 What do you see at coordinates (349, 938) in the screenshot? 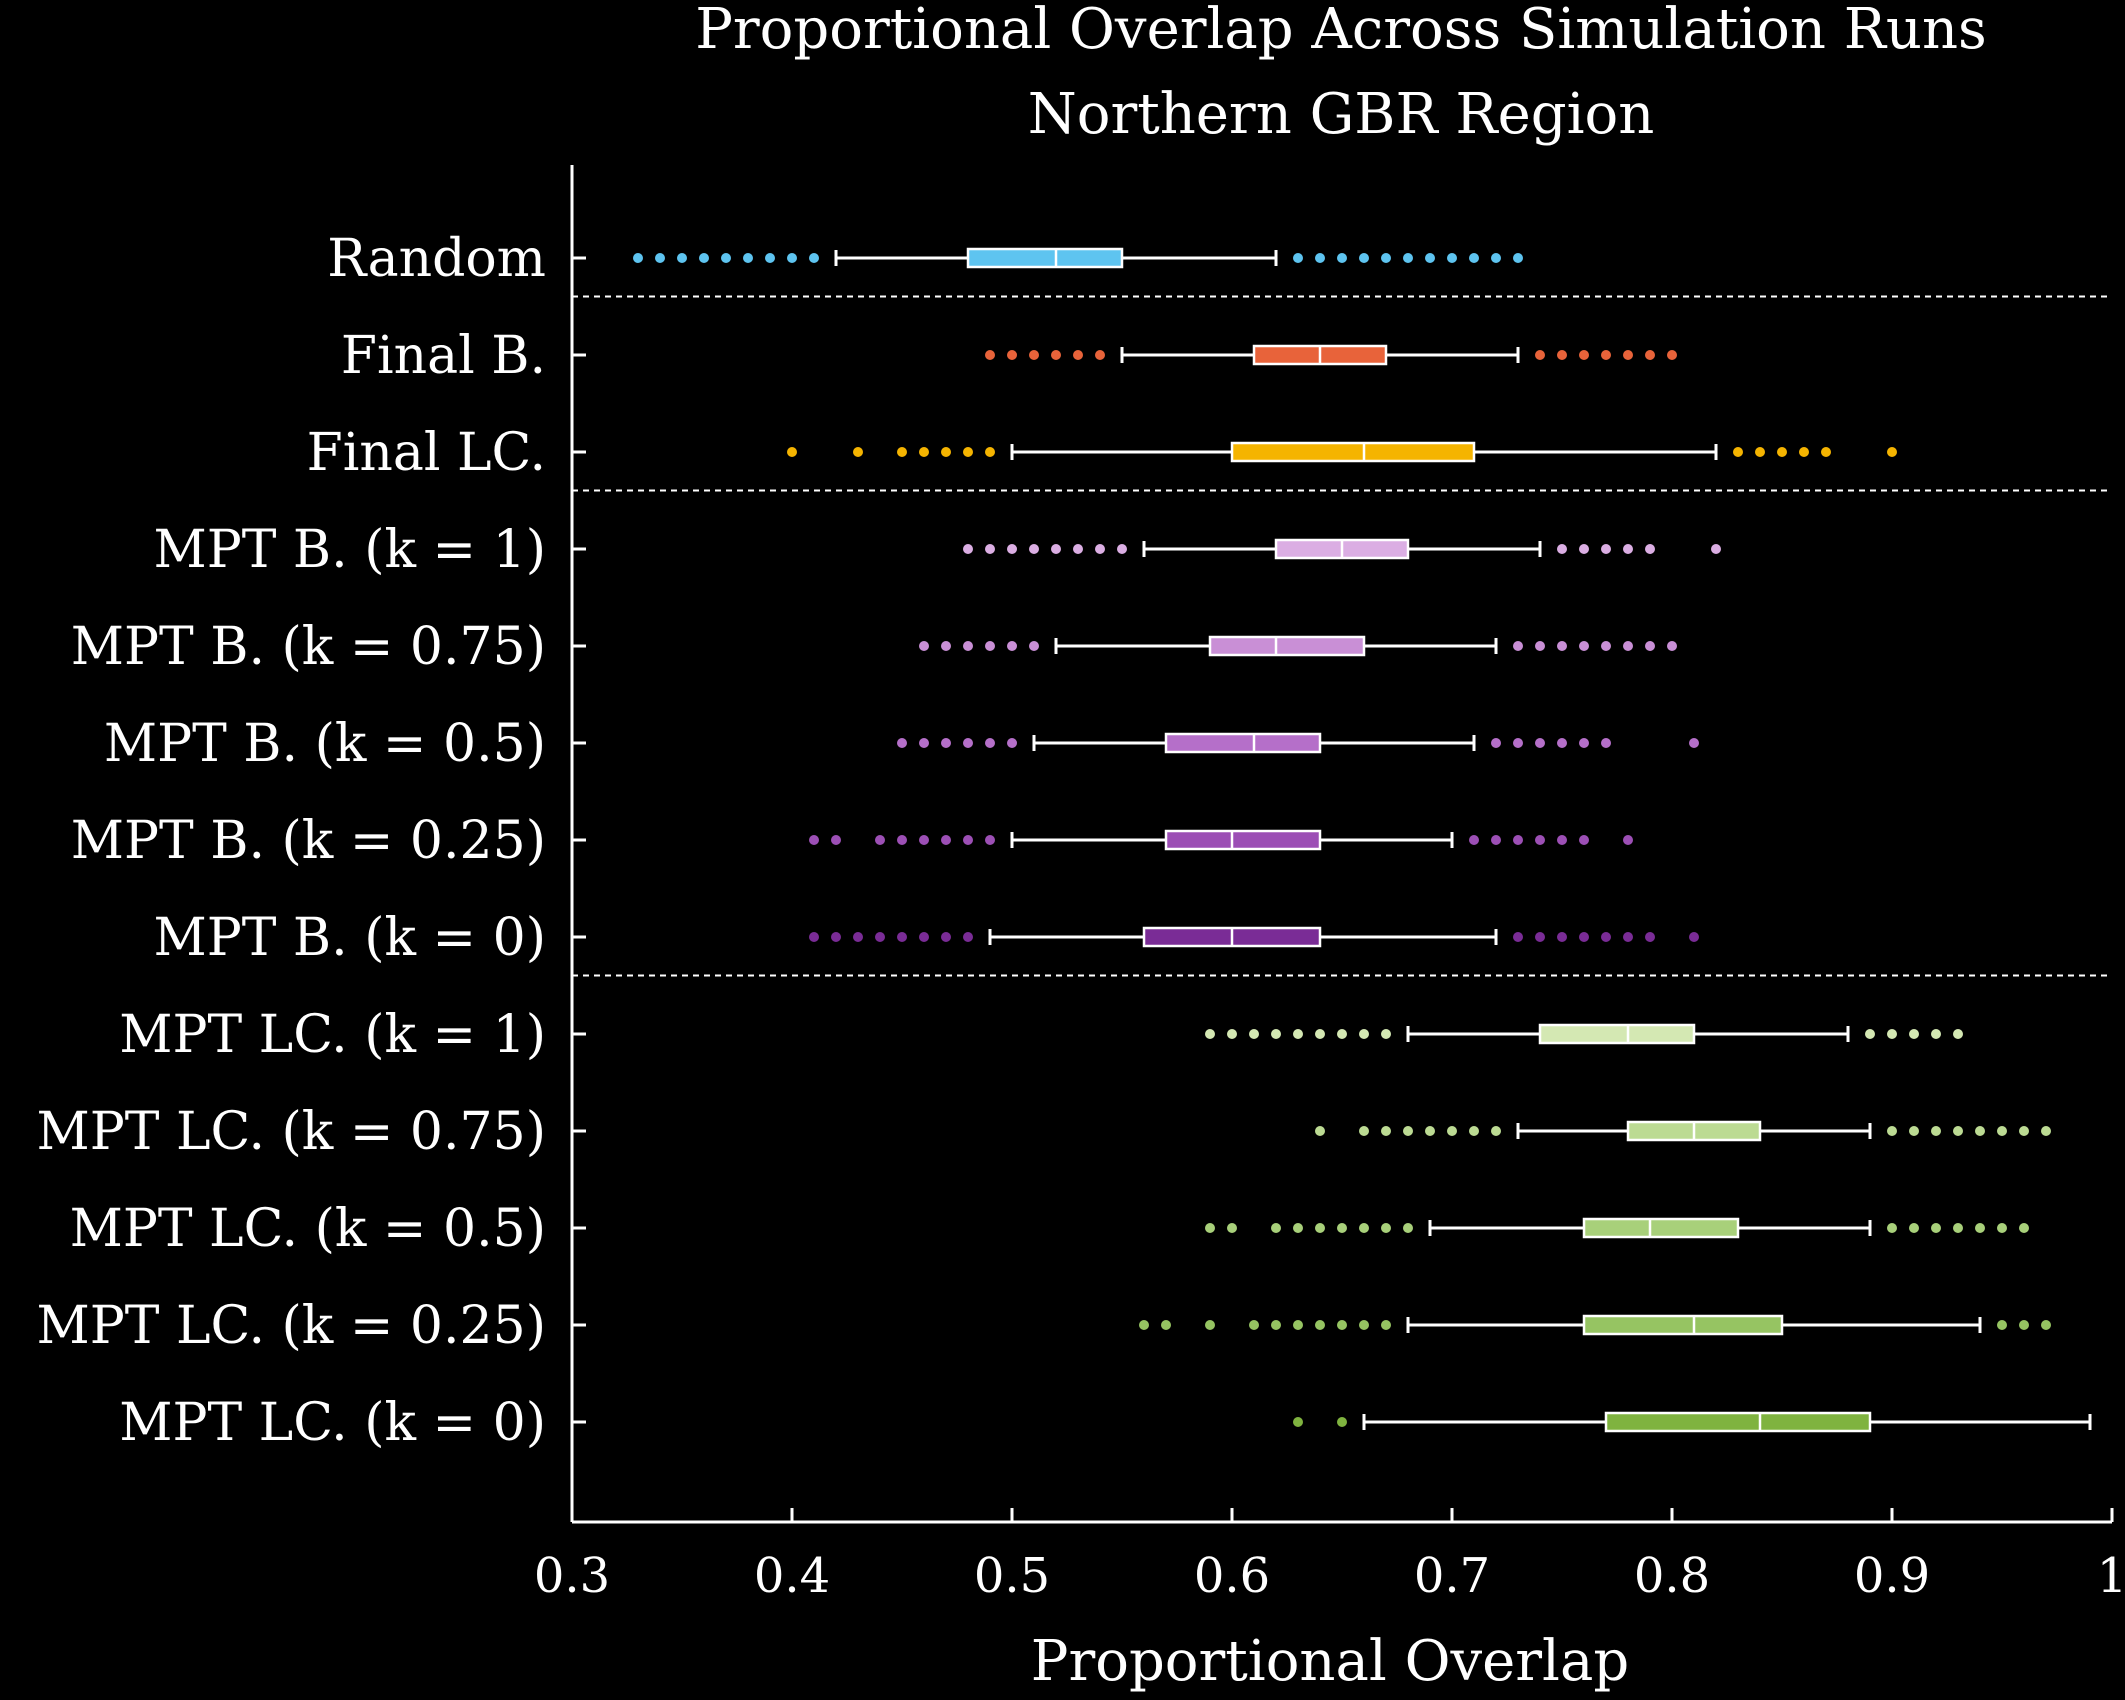
I see `y-tick-label: MPT B. (k = 0)` at bounding box center [349, 938].